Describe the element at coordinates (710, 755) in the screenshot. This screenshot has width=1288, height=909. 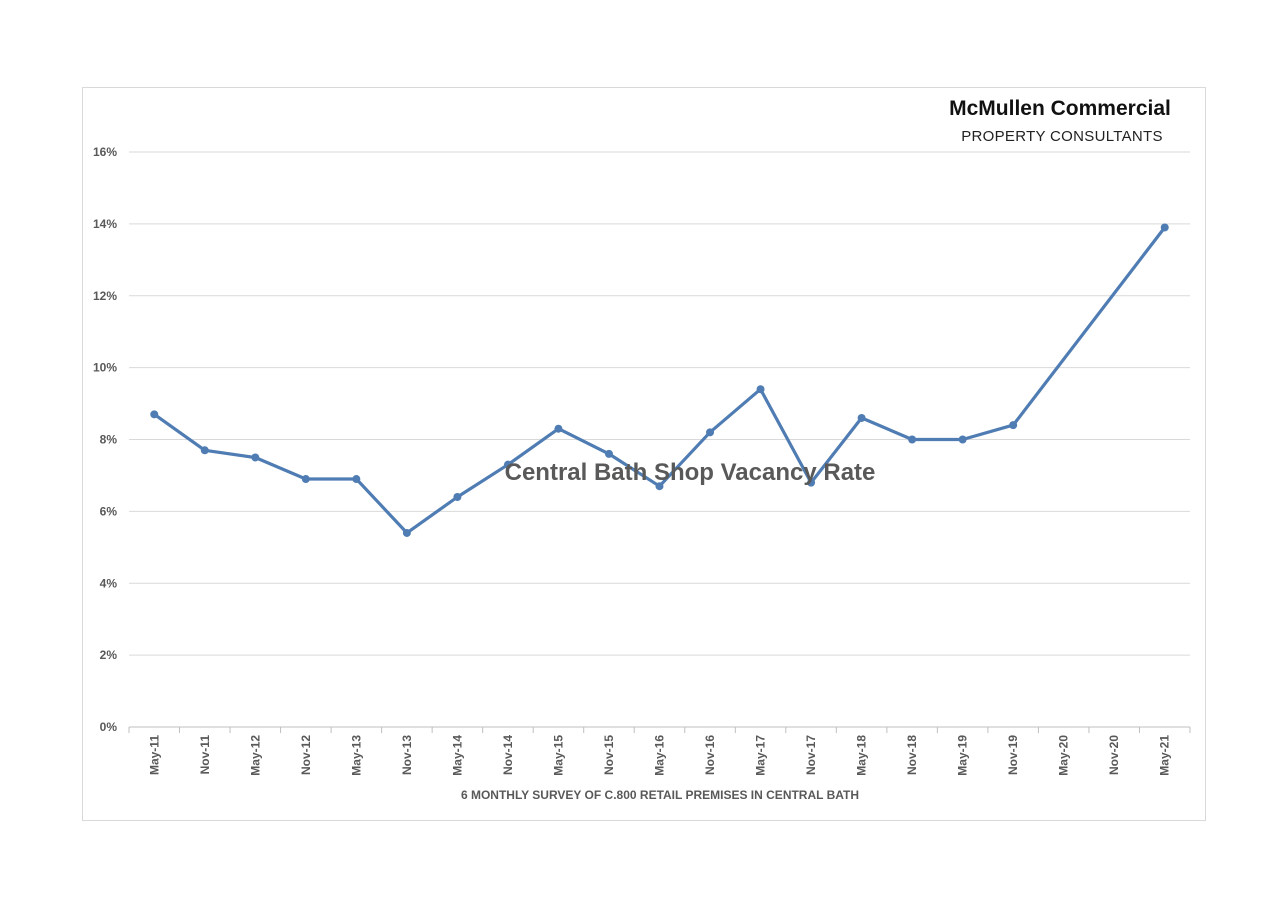
I see `x-tick-label: Nov-16` at that location.